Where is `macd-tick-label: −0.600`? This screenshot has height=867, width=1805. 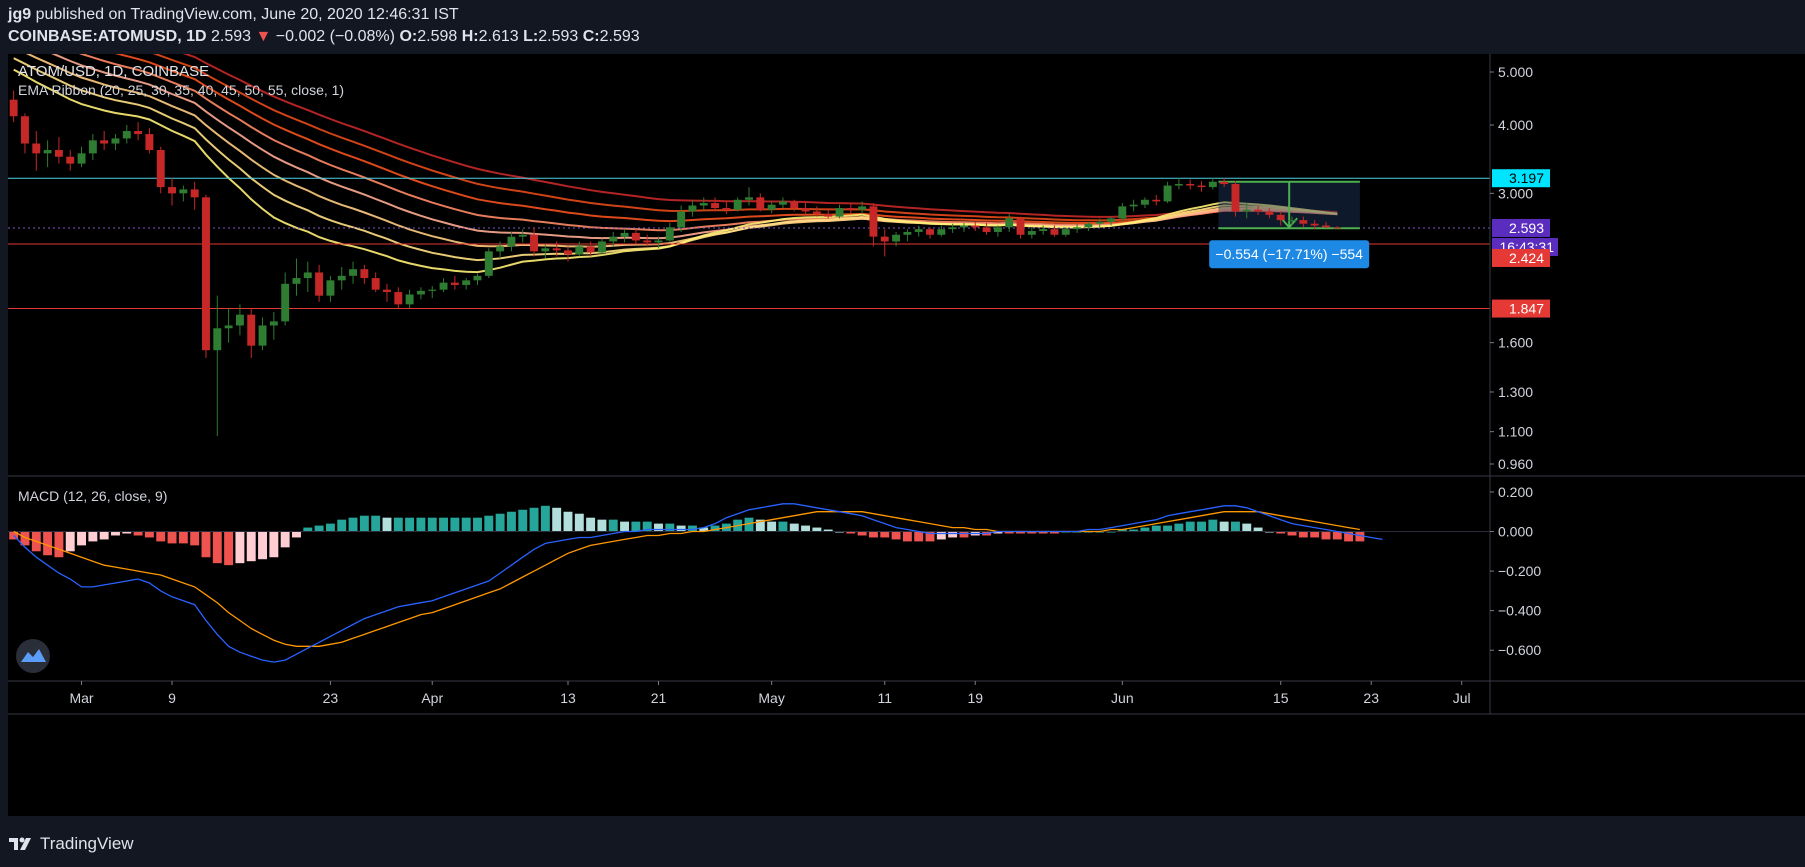 macd-tick-label: −0.600 is located at coordinates (1519, 650).